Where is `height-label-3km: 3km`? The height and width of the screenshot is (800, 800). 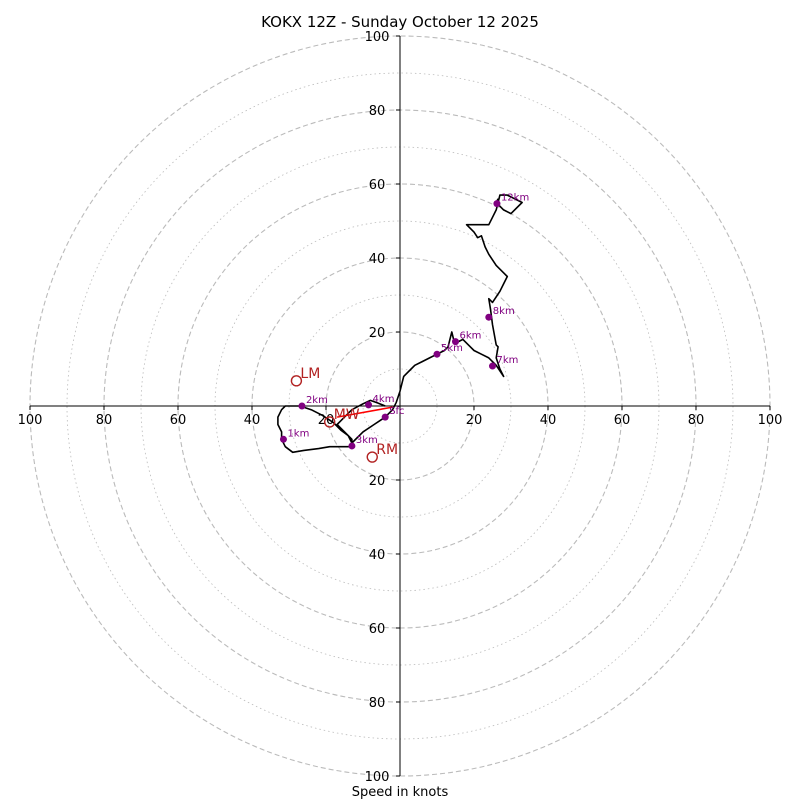 height-label-3km: 3km is located at coordinates (367, 440).